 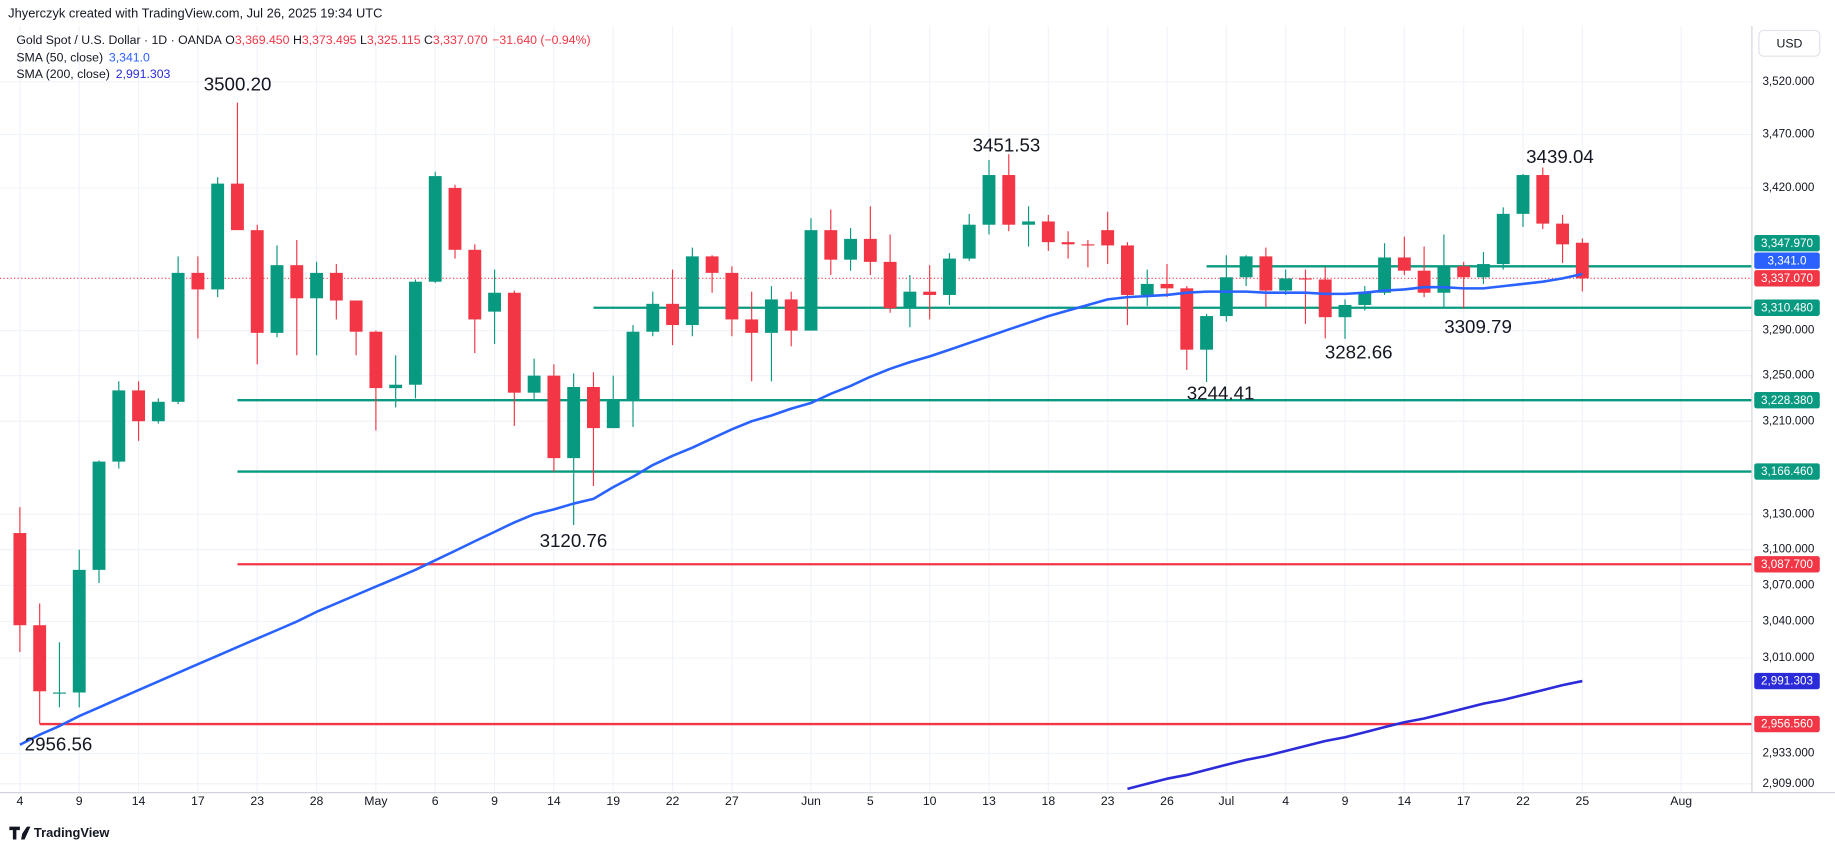 What do you see at coordinates (1787, 564) in the screenshot?
I see `price-box-label: 3,087.700` at bounding box center [1787, 564].